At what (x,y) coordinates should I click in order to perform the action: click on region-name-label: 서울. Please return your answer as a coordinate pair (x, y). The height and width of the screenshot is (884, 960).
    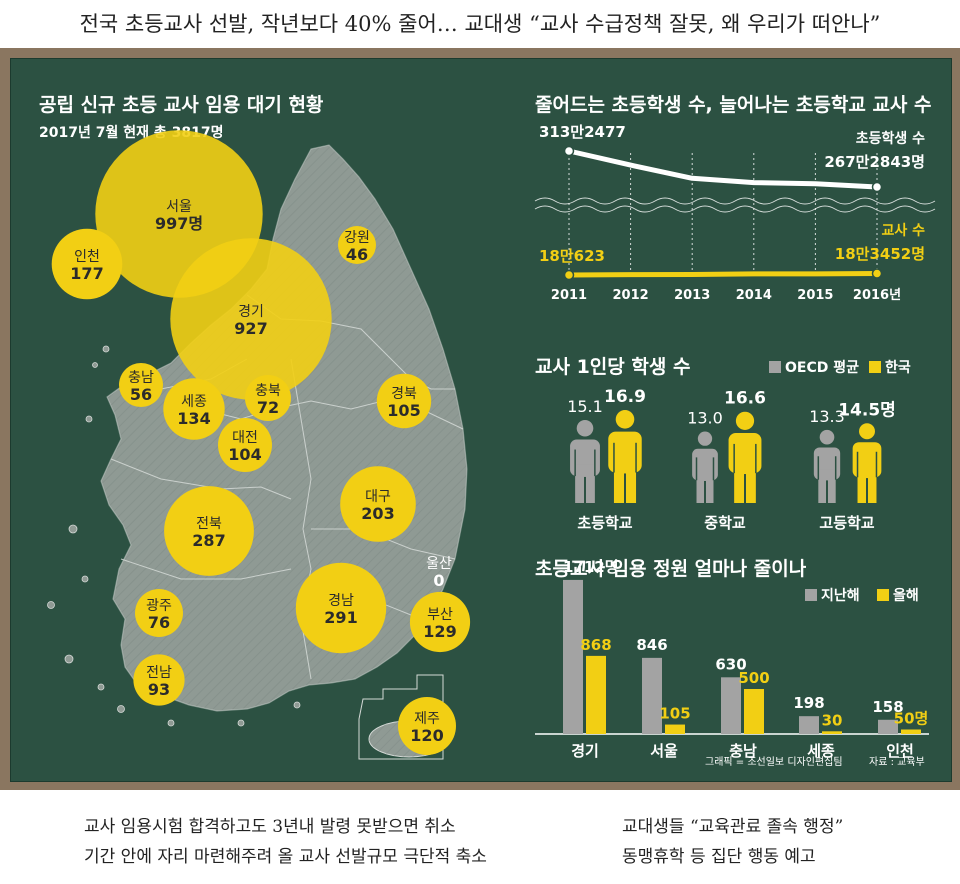
    Looking at the image, I should click on (179, 207).